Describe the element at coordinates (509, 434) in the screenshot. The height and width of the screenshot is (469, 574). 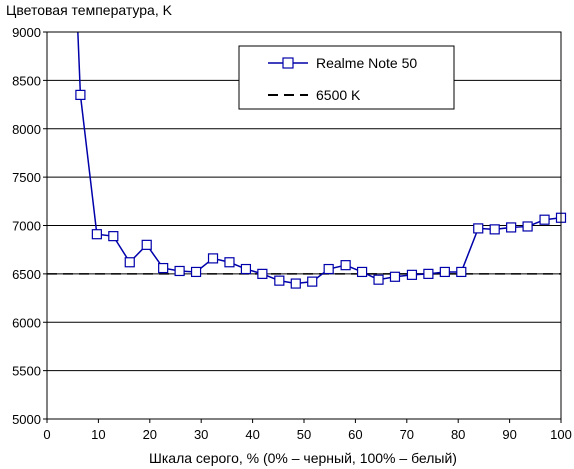
I see `x-tick-label: 90` at that location.